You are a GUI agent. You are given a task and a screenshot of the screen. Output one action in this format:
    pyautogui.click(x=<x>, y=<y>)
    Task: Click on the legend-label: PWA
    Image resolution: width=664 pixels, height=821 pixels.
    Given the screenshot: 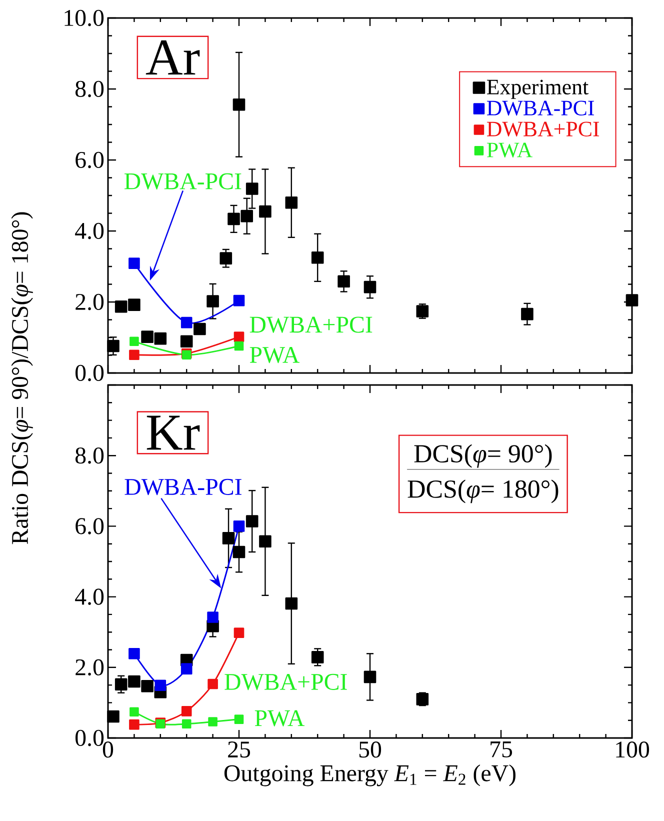 What is the action you would take?
    pyautogui.click(x=509, y=150)
    